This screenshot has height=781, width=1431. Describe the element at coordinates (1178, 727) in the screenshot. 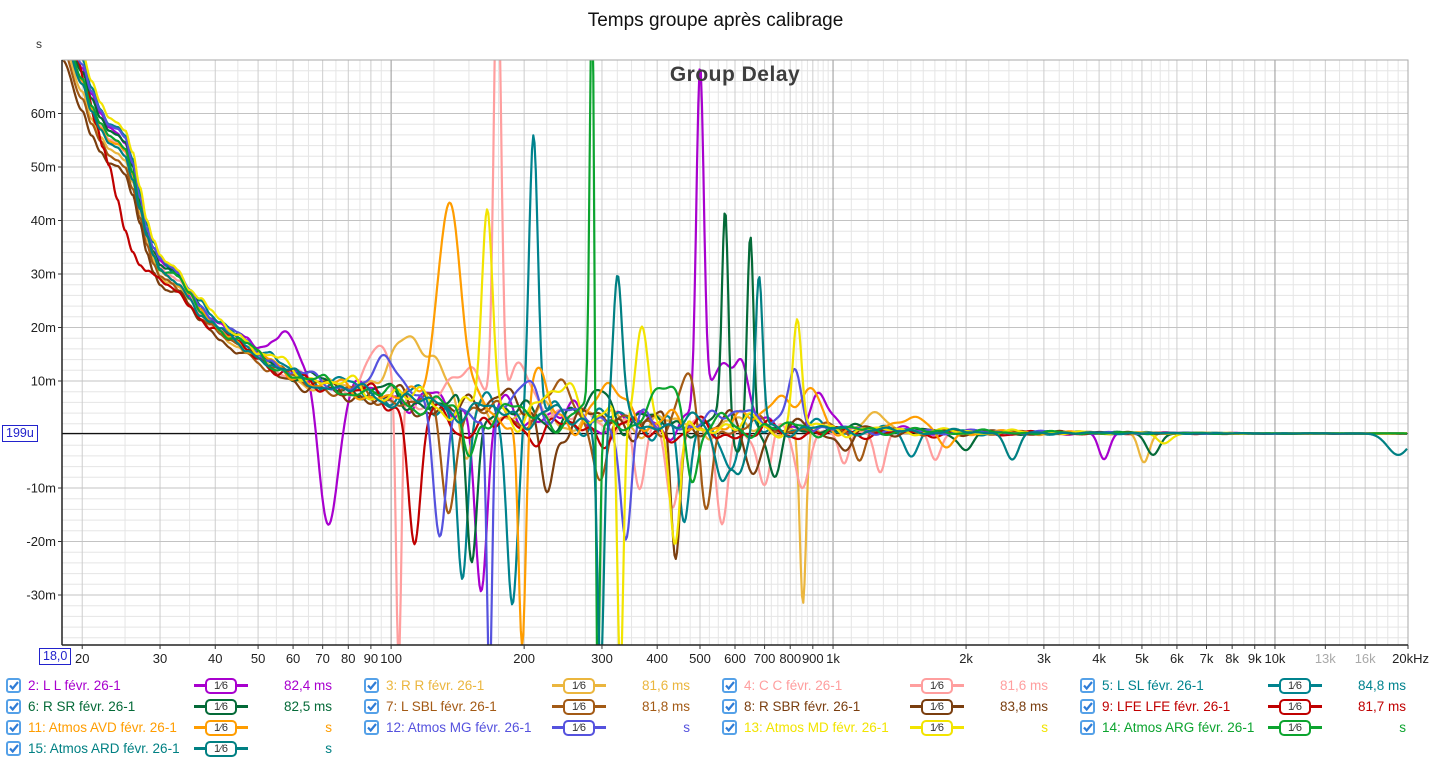

I see `trace-label: 14: Atmos ARG févr. 26-1` at that location.